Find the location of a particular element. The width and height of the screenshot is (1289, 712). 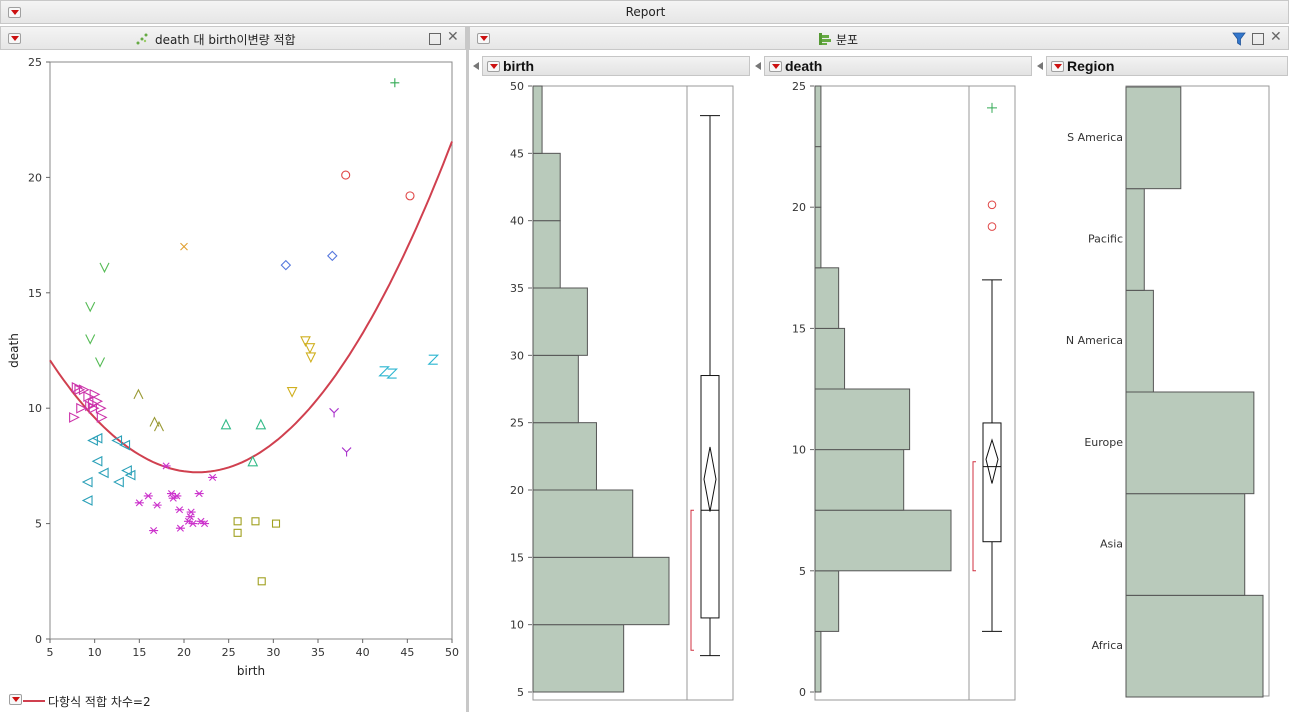

x-tick-label: 20 is located at coordinates (184, 652).